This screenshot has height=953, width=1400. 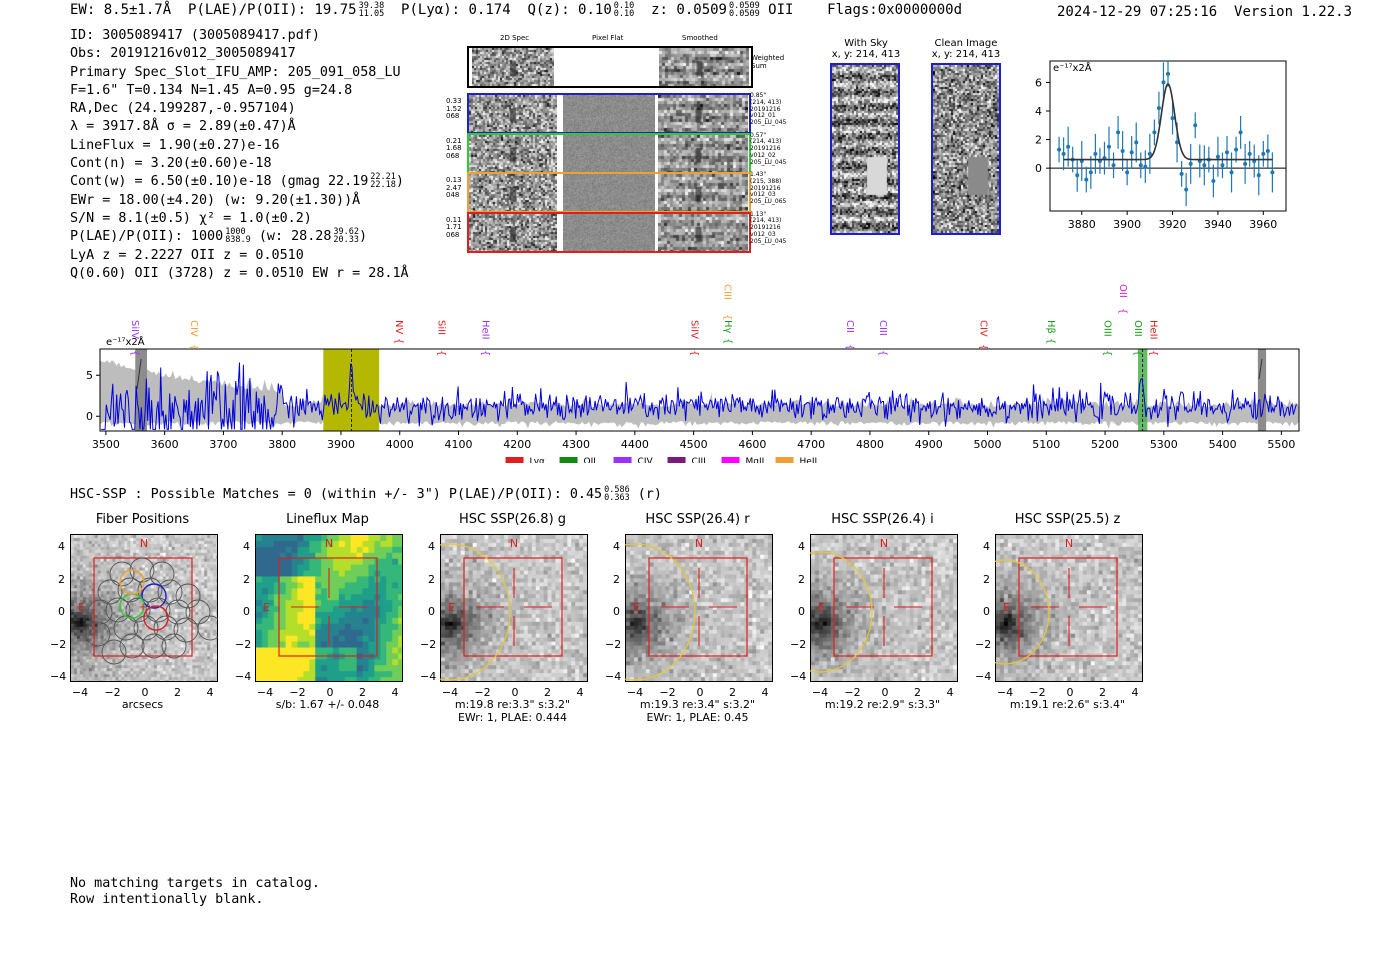 What do you see at coordinates (699, 394) in the screenshot?
I see `noise-envelope` at bounding box center [699, 394].